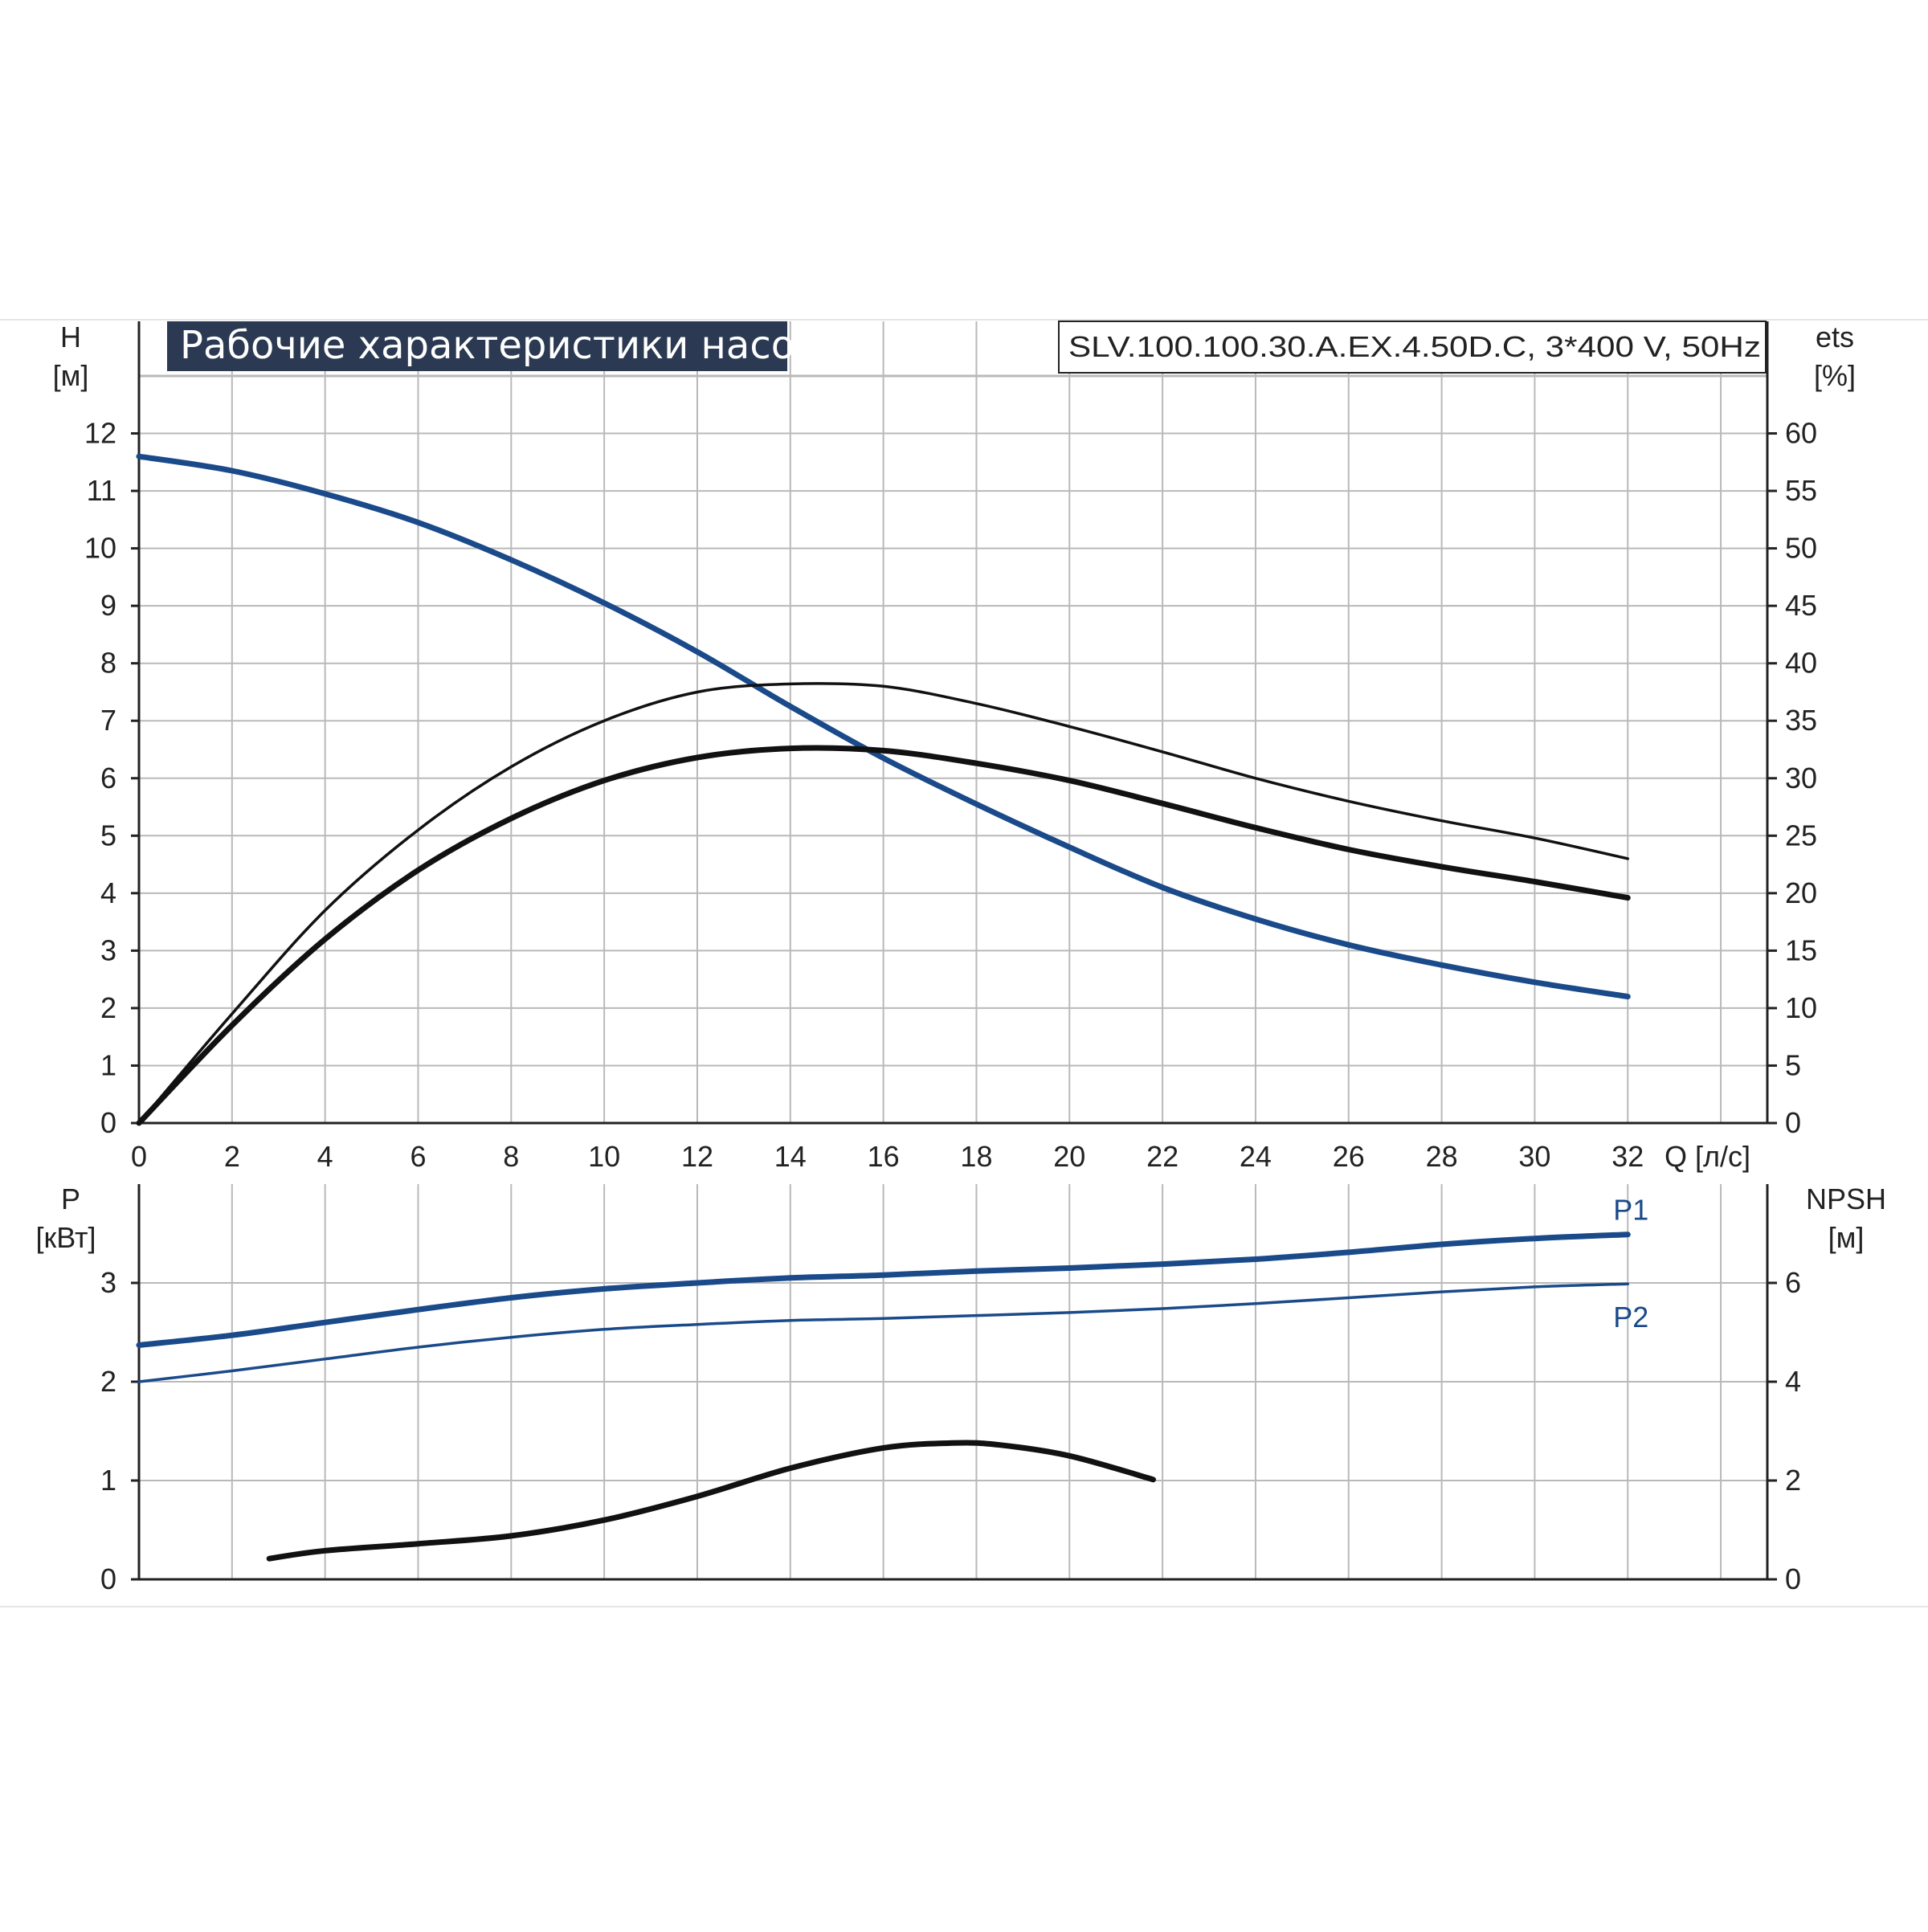  What do you see at coordinates (1847, 1238) in the screenshot?
I see `bottom-y2-axis-unit: [м]` at bounding box center [1847, 1238].